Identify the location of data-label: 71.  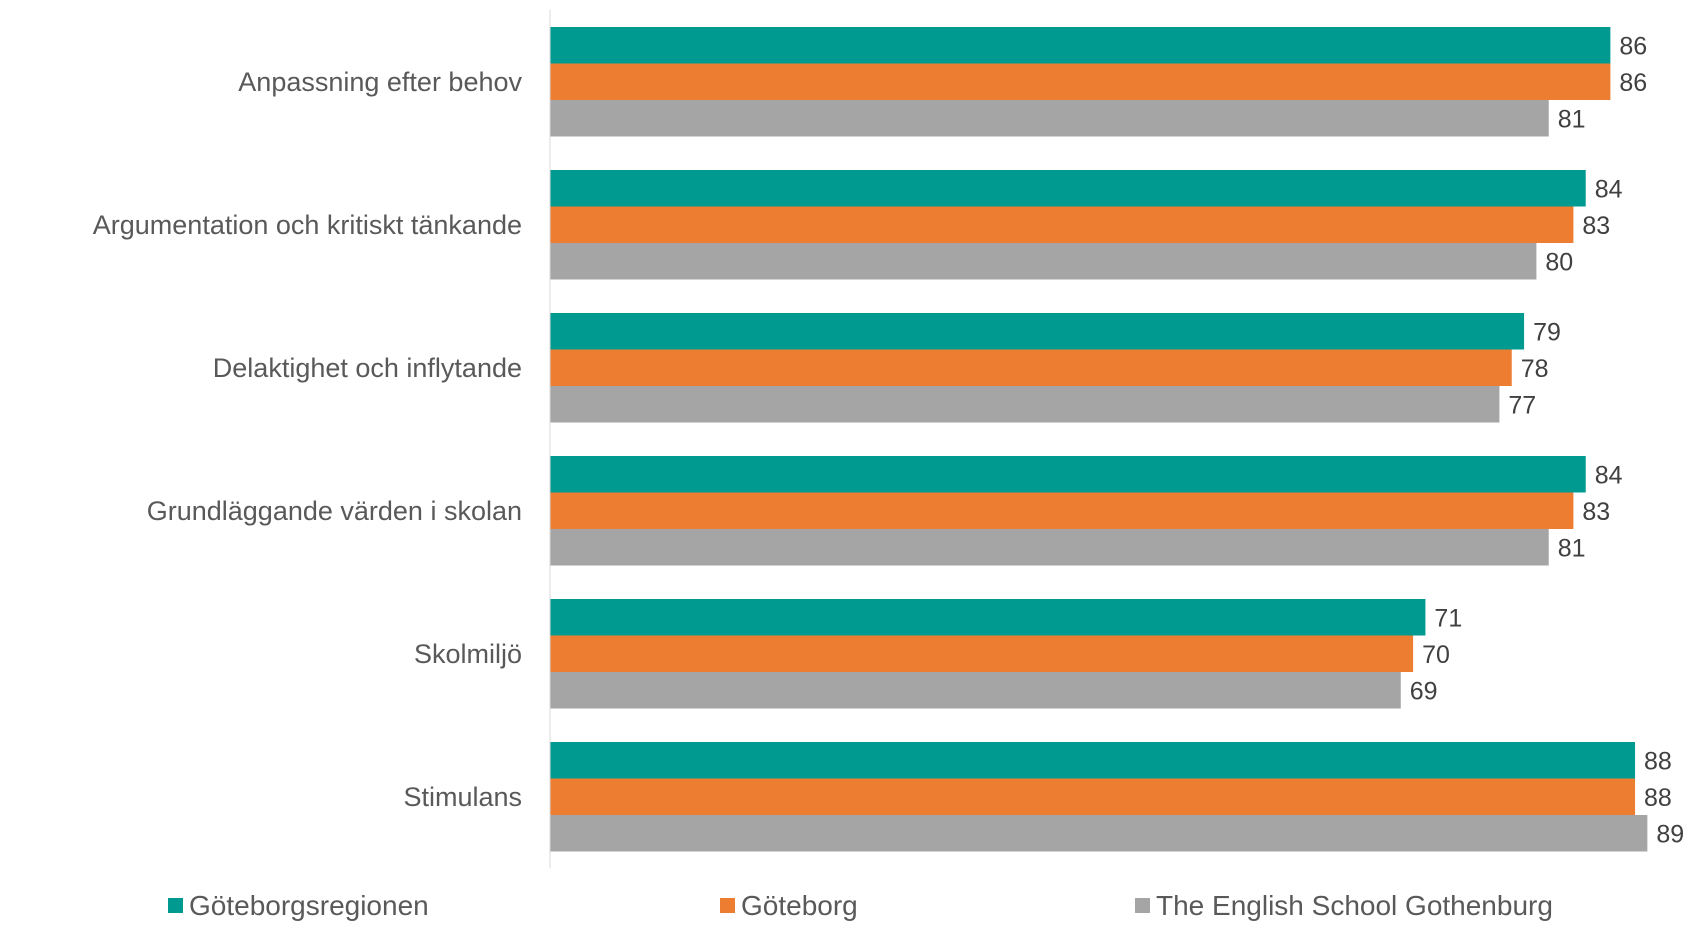
(1448, 618).